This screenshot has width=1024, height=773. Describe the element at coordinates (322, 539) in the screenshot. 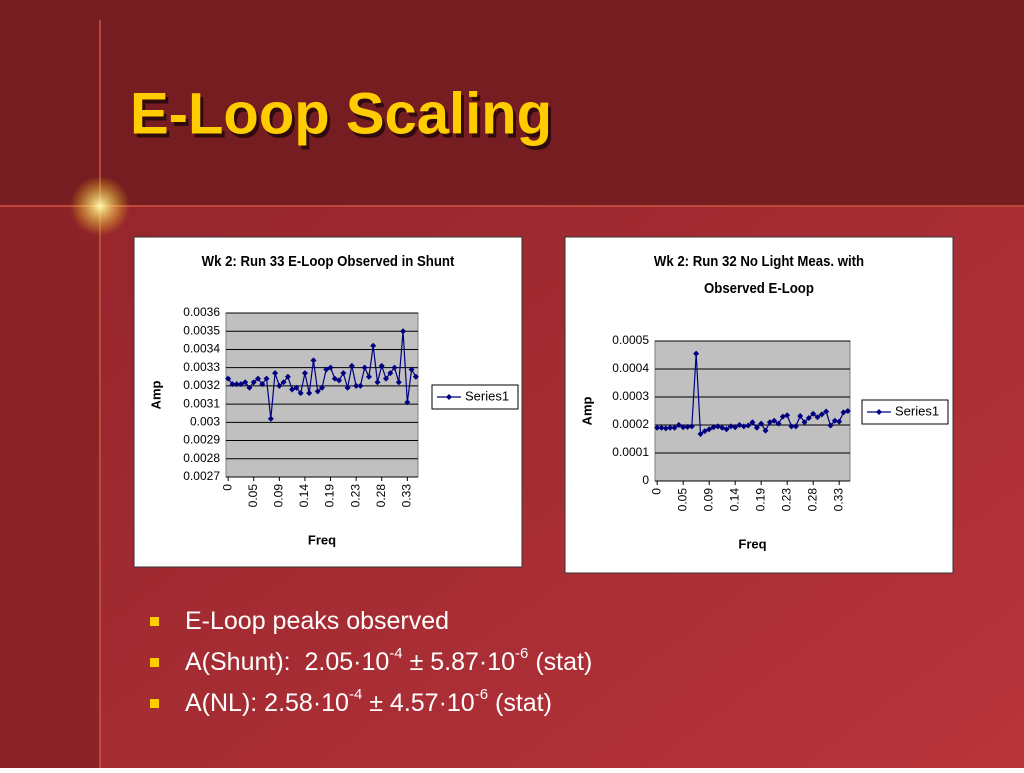

I see `x-axis-label: Freq` at that location.